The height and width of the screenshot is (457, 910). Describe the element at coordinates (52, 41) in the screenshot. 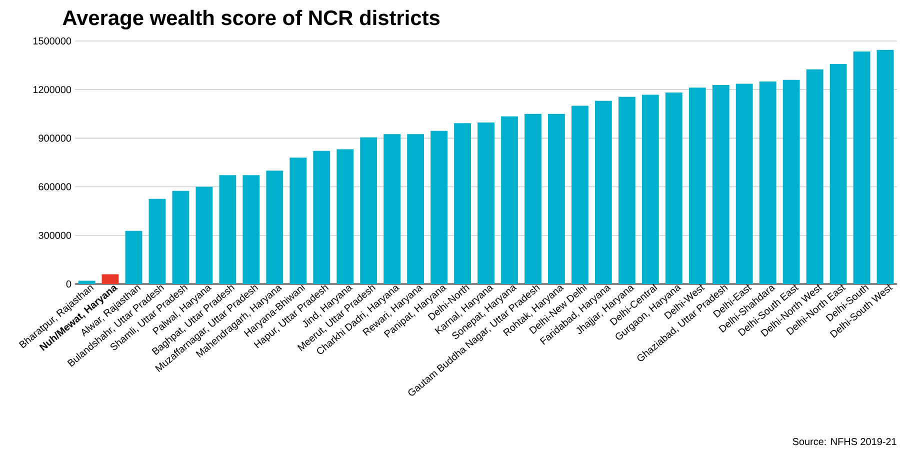

I see `y-tick-label: 1500000` at that location.